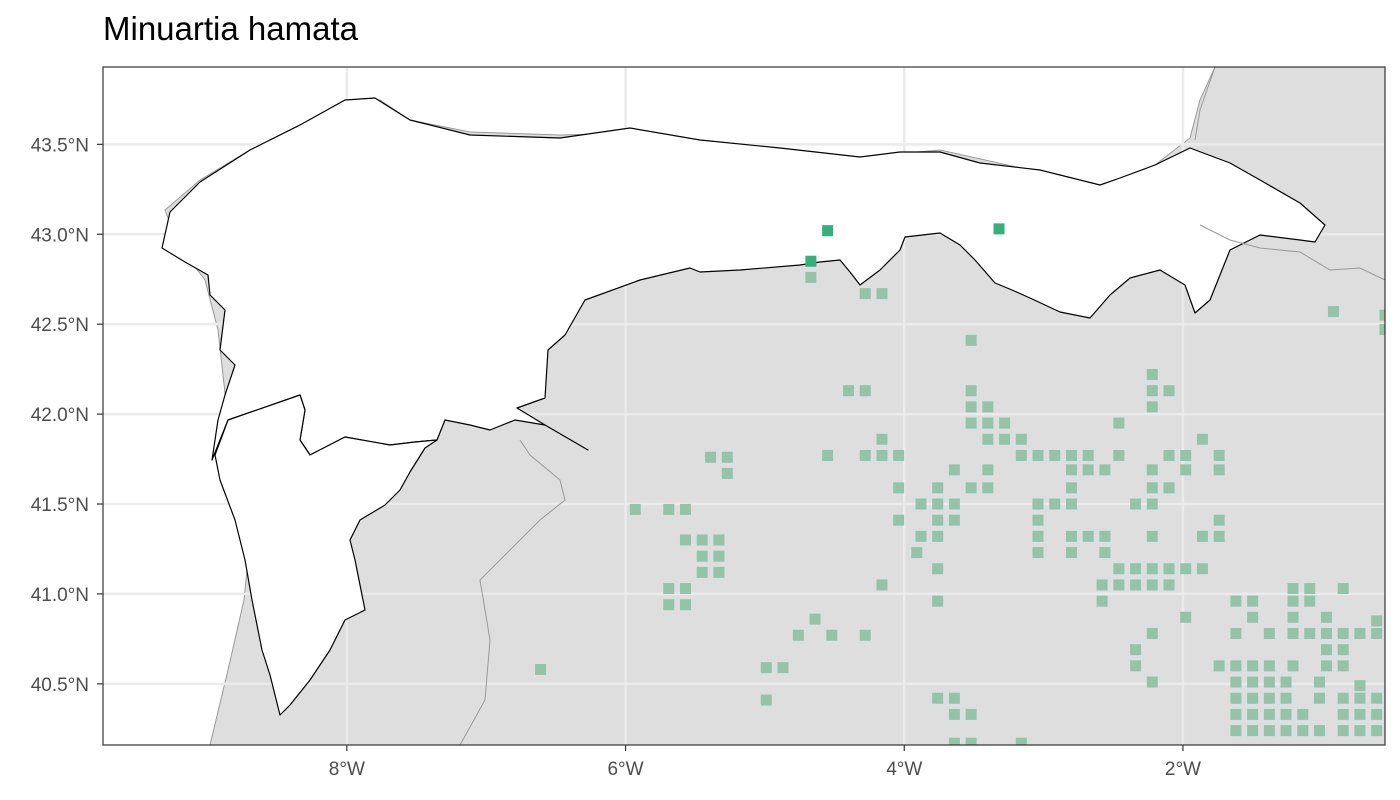  I want to click on map-title: Minuartia hamata, so click(230, 28).